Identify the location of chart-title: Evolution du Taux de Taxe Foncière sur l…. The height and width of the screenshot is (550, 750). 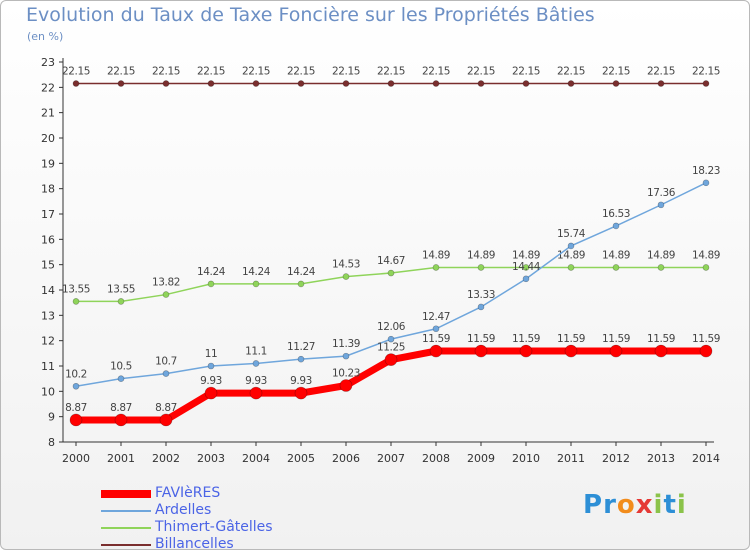
(310, 15).